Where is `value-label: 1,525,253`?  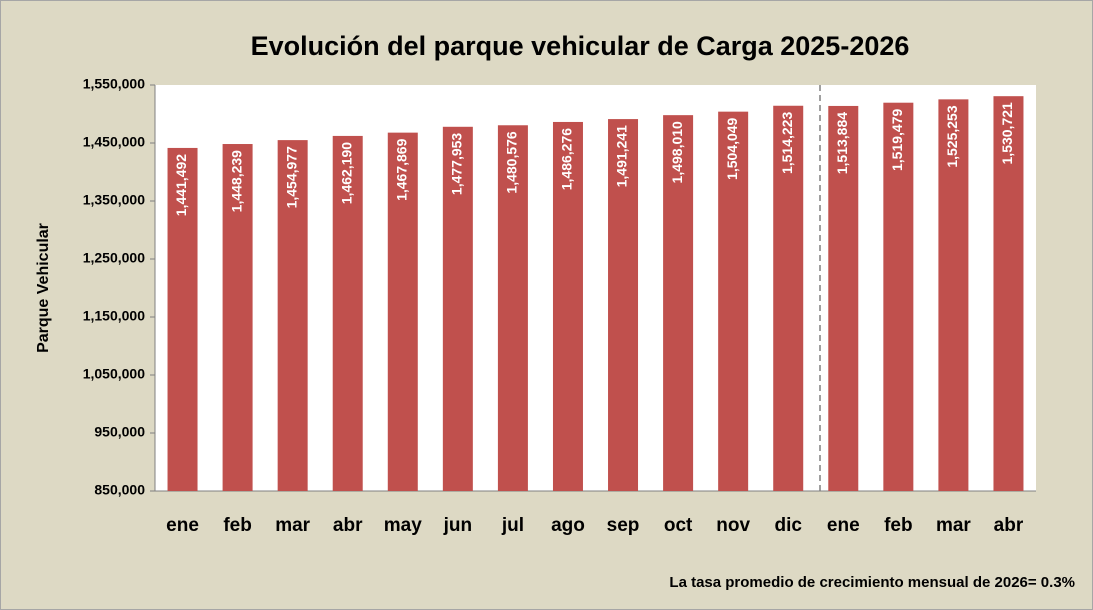
value-label: 1,525,253 is located at coordinates (952, 136).